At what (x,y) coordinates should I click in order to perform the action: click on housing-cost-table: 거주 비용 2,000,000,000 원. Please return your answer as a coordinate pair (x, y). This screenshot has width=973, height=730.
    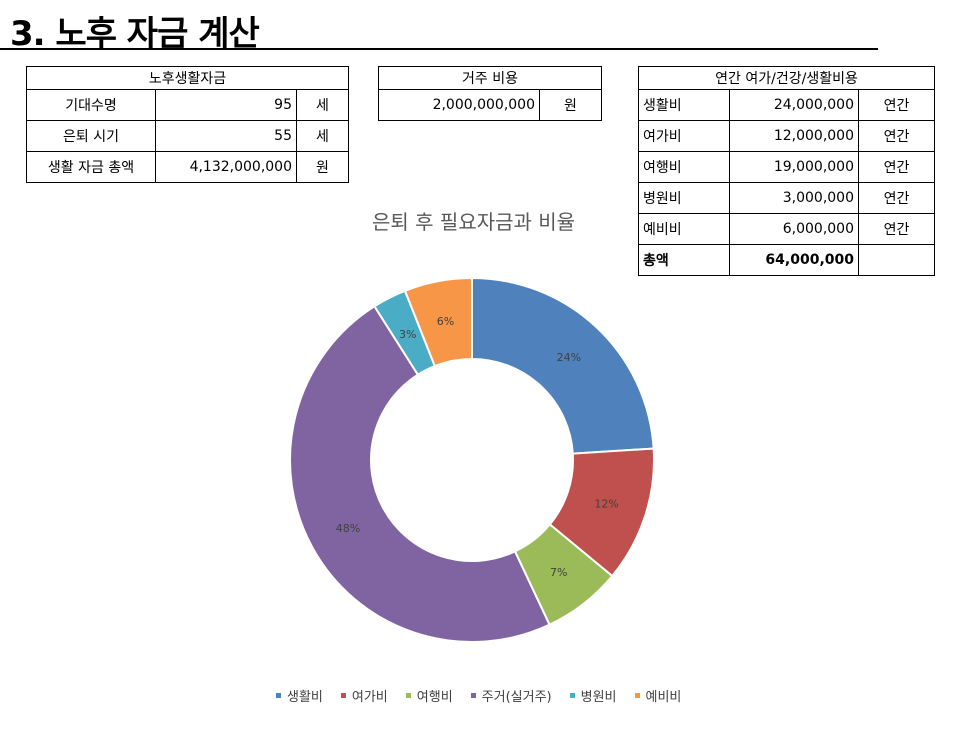
    Looking at the image, I should click on (490, 93).